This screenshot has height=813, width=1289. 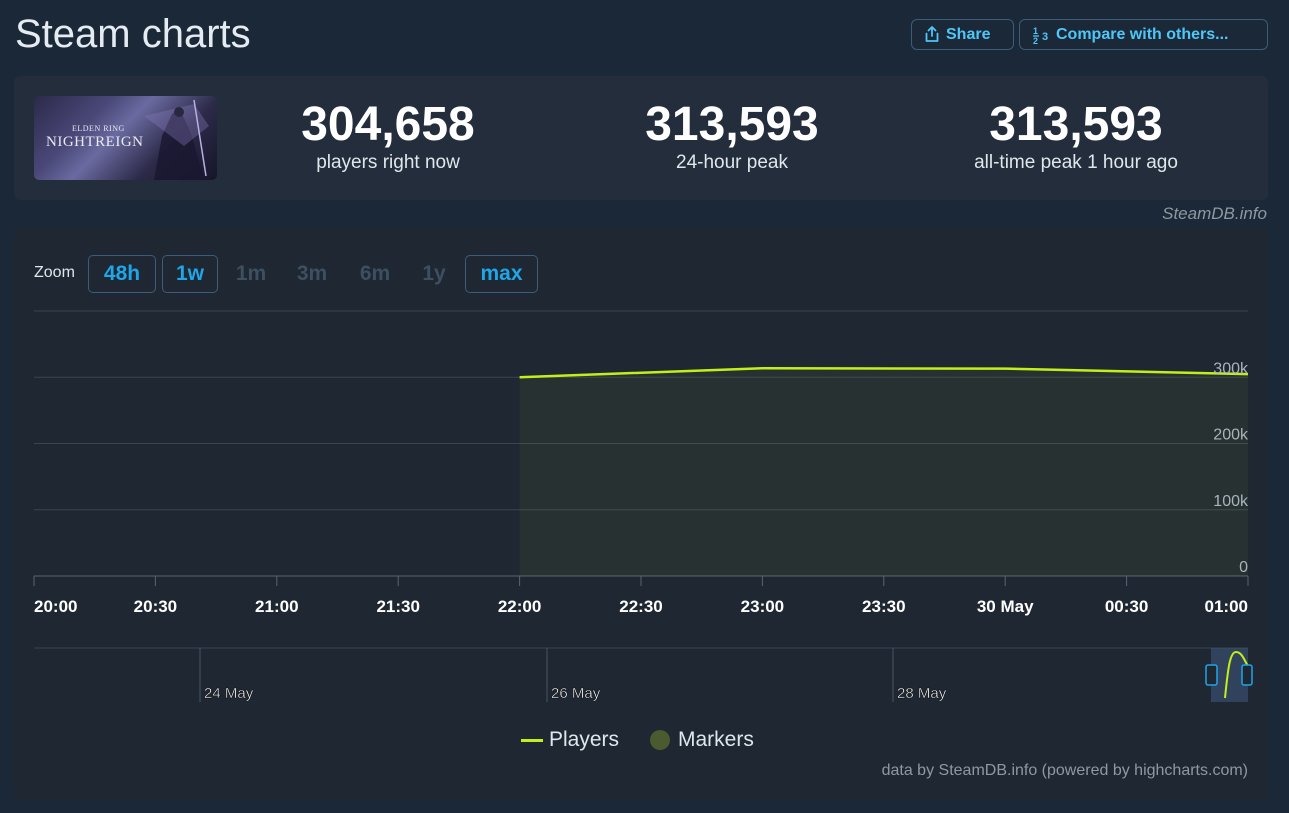 I want to click on page-title: Steam charts, so click(x=133, y=34).